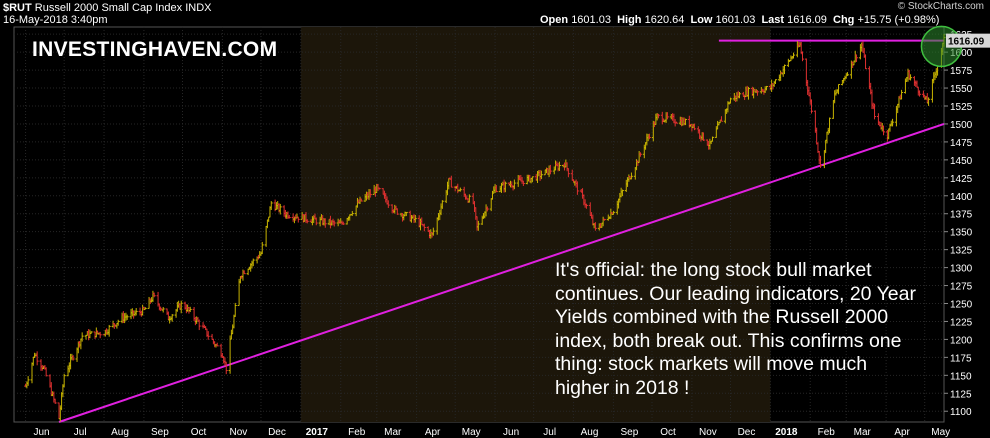 This screenshot has width=990, height=438. What do you see at coordinates (317, 432) in the screenshot?
I see `x-tick-label: 2017` at bounding box center [317, 432].